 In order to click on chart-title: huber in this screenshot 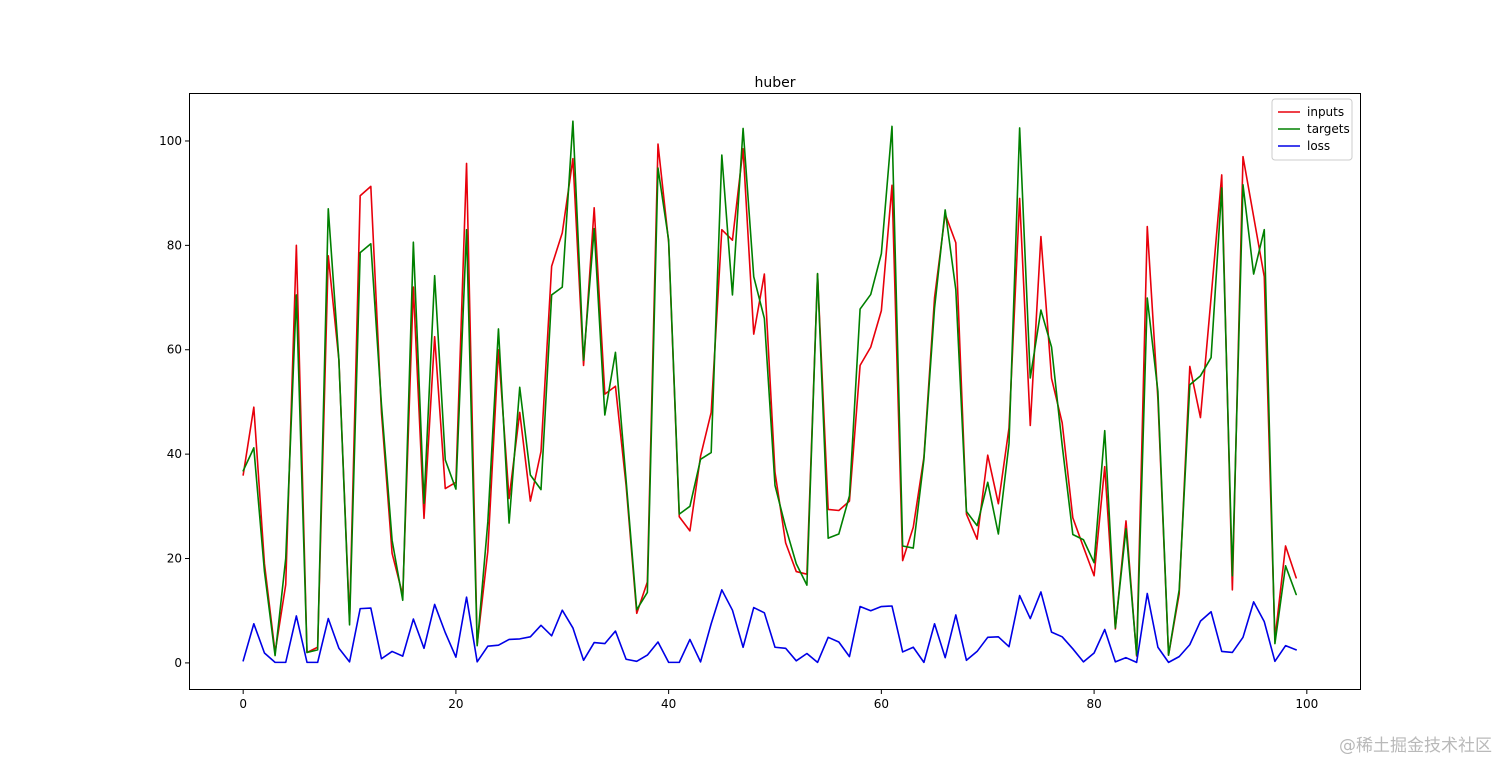, I will do `click(774, 83)`.